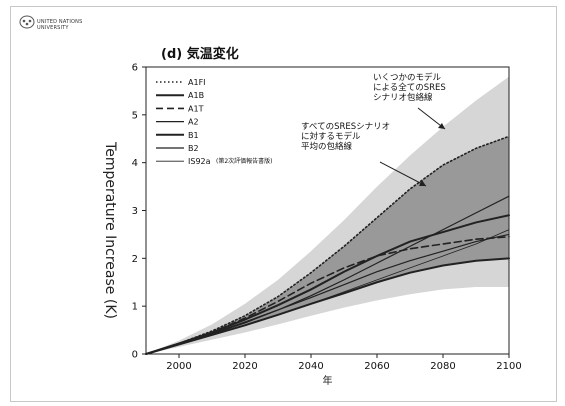  What do you see at coordinates (244, 366) in the screenshot?
I see `x-tick-label: 2020` at bounding box center [244, 366].